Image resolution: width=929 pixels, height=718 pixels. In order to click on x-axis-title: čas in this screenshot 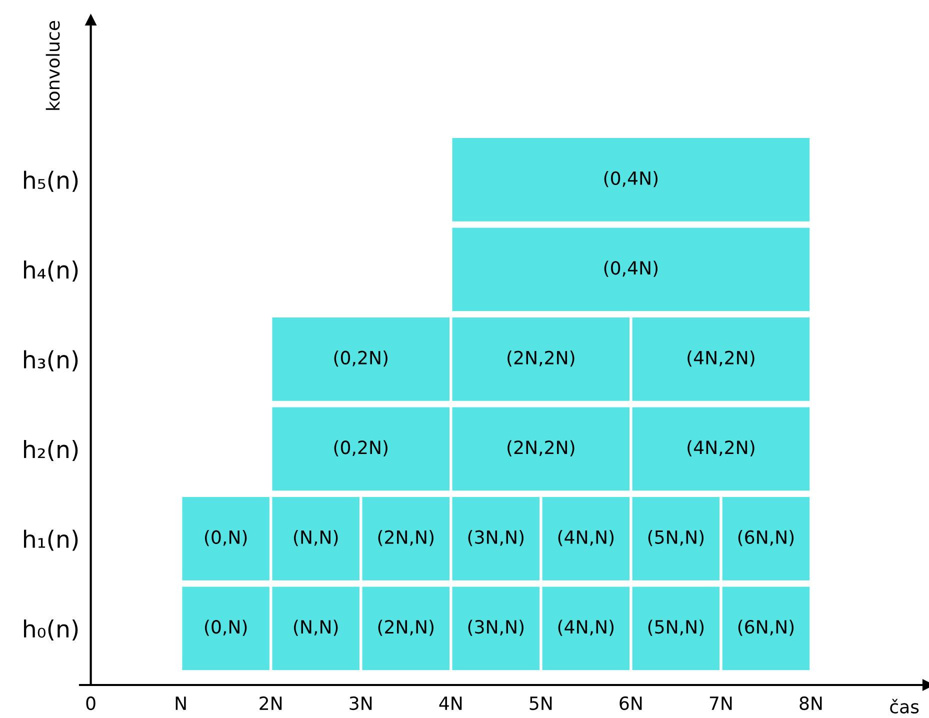, I will do `click(904, 706)`.